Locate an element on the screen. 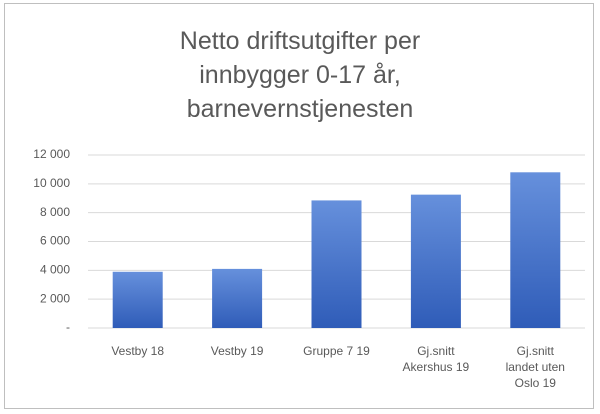 The image size is (600, 414). x-tick-label: Vestby 18 is located at coordinates (138, 351).